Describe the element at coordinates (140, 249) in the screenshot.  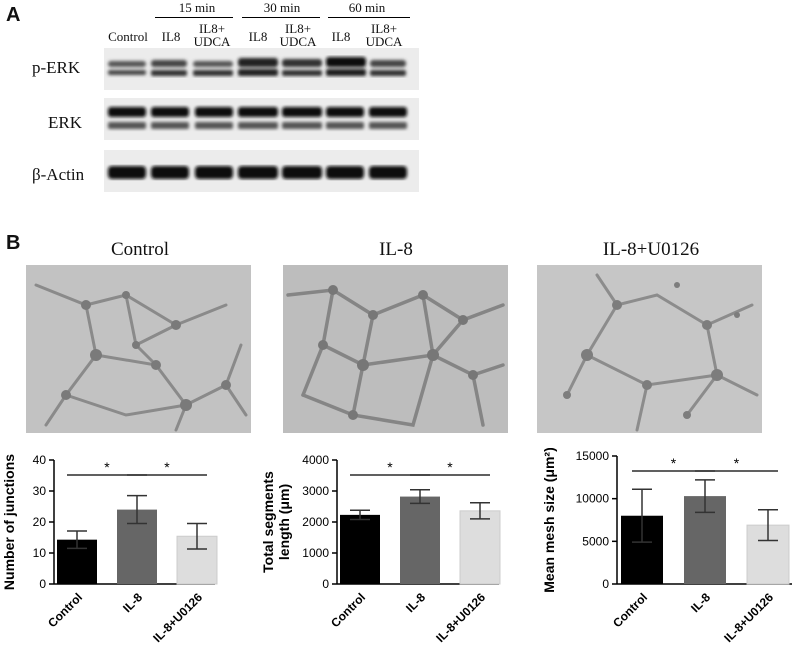
I see `image-title-control: Control` at that location.